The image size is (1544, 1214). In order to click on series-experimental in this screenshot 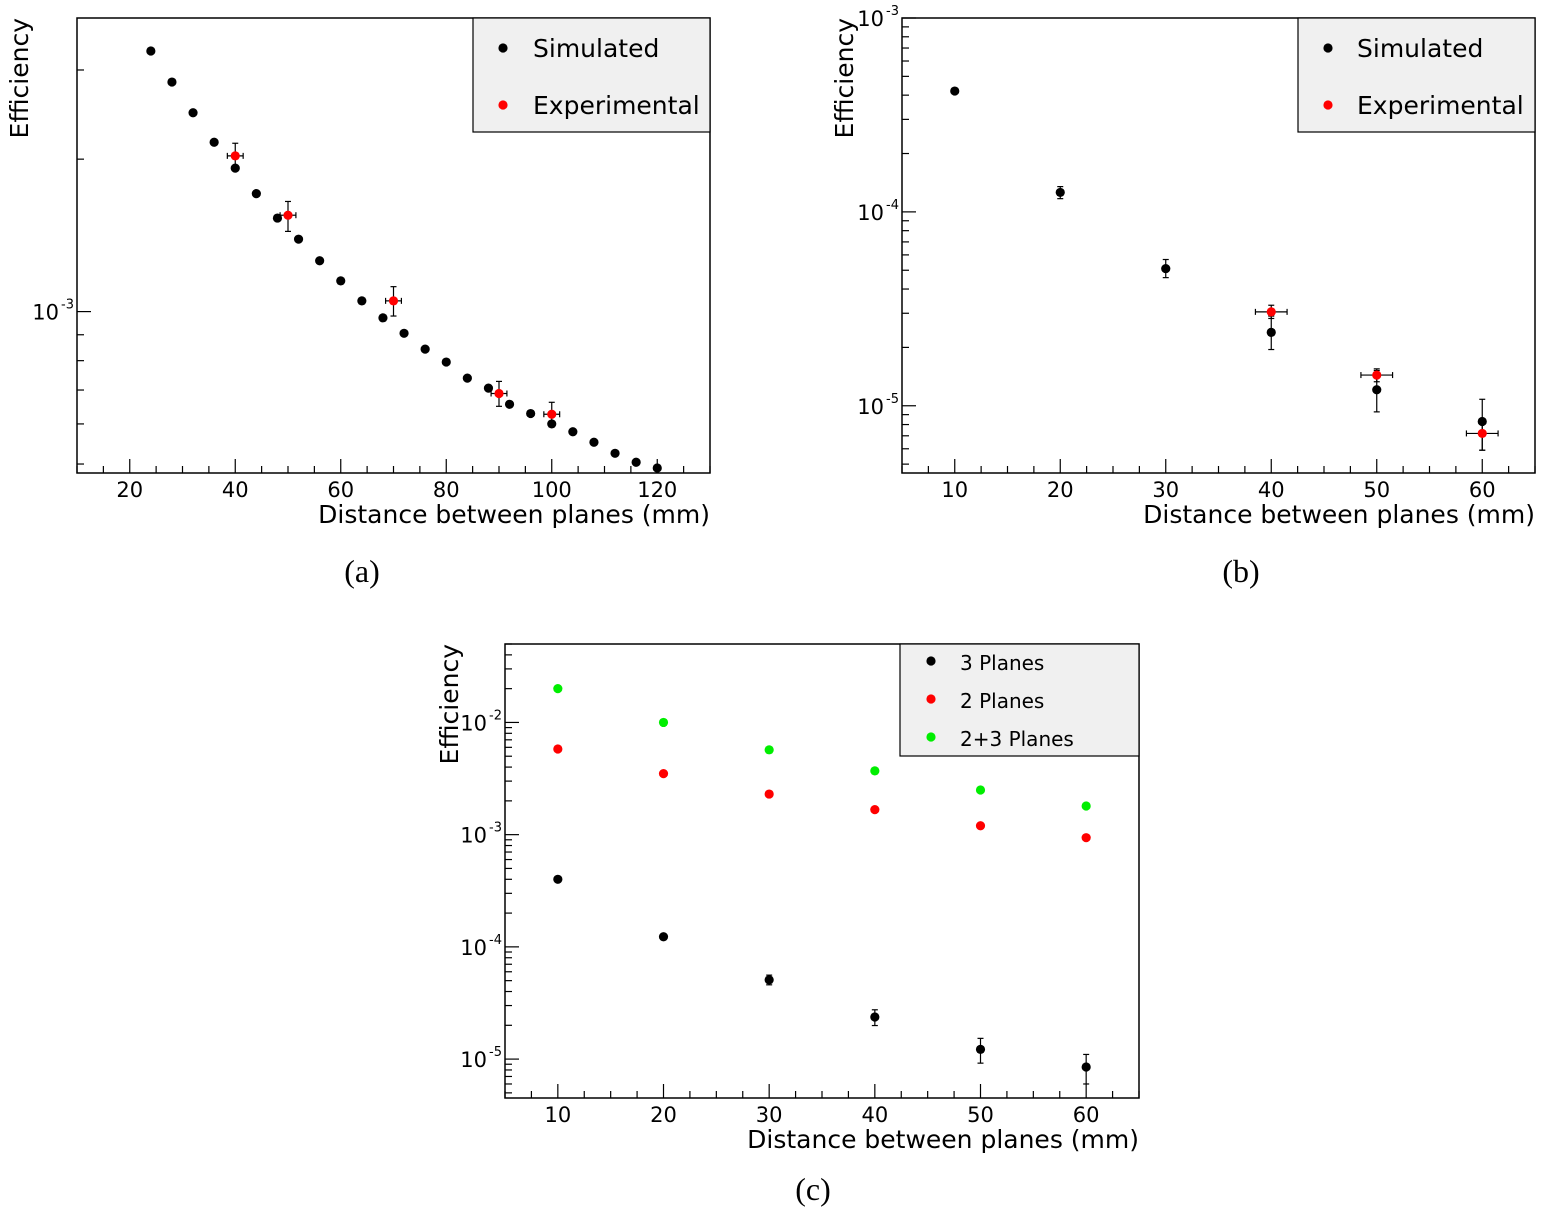, I will do `click(393, 285)`.